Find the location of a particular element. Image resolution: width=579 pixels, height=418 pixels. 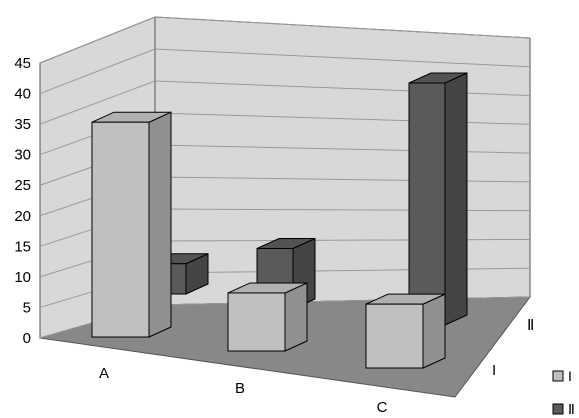

bar-I-C is located at coordinates (405, 331).